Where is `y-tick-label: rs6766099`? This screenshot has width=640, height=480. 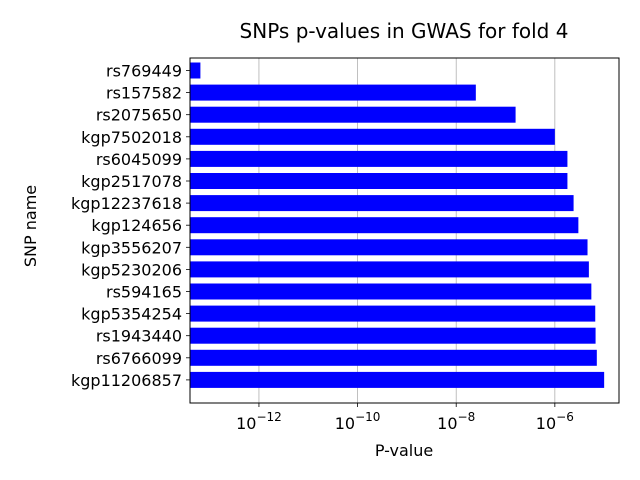
y-tick-label: rs6766099 is located at coordinates (139, 358).